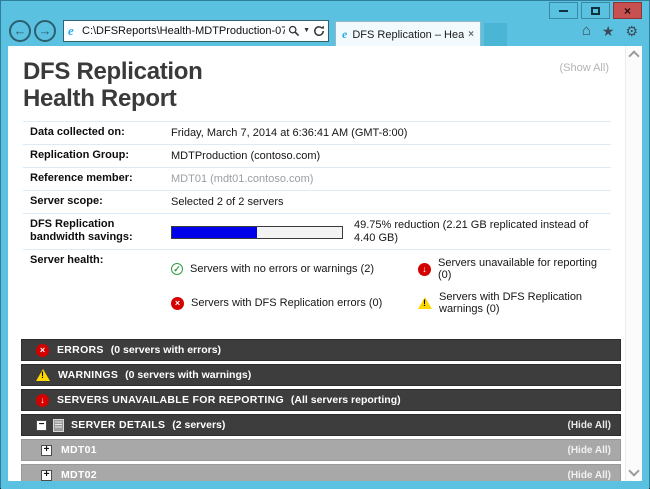 The height and width of the screenshot is (489, 650). Describe the element at coordinates (166, 350) in the screenshot. I see `section-subtitle: (0 servers with errors)` at that location.